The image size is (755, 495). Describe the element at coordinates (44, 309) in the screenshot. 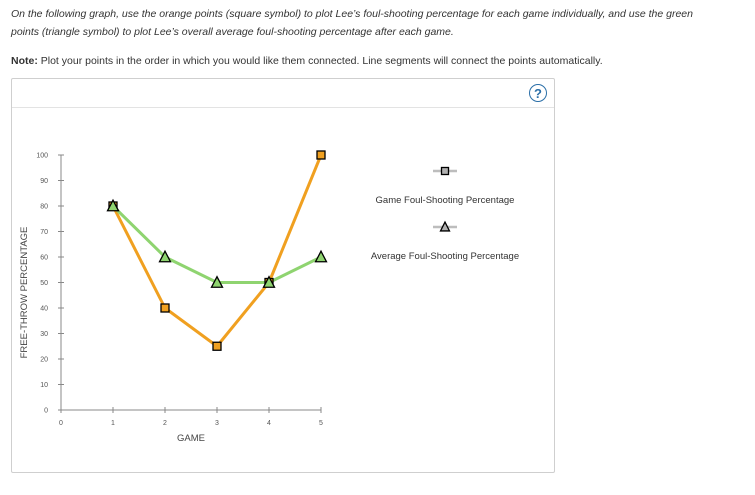

I see `y-tick-label: 40` at that location.